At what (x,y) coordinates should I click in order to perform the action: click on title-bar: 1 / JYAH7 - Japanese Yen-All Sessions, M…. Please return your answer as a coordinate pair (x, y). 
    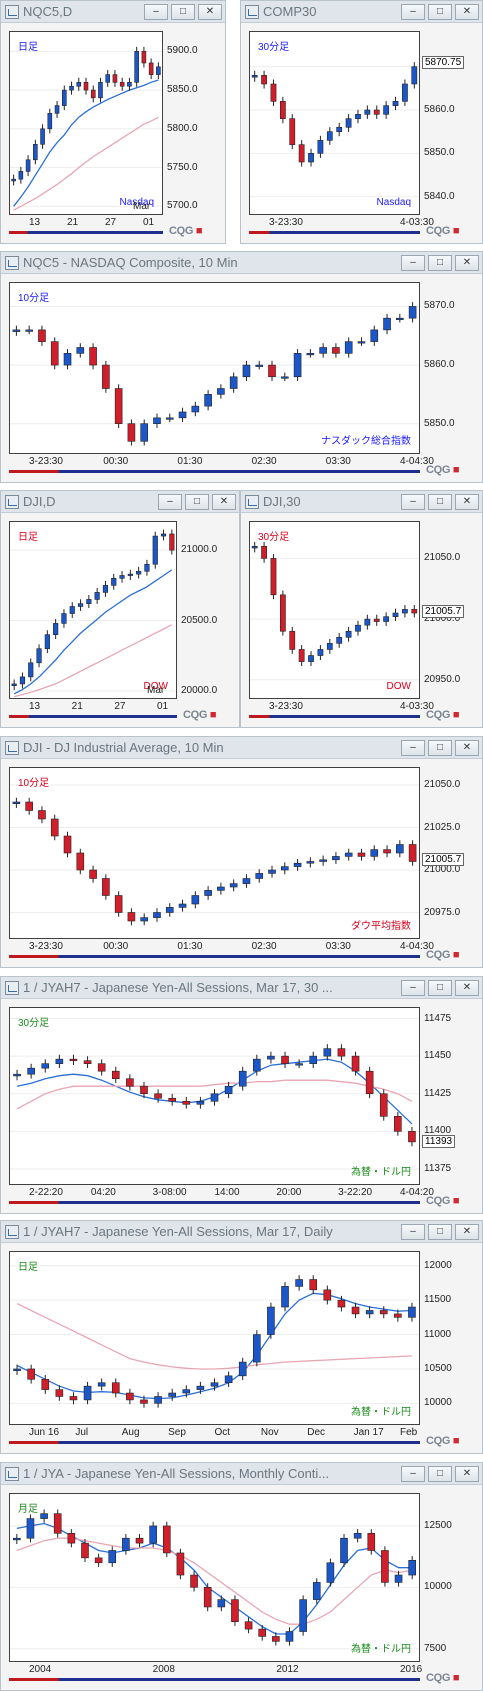
    Looking at the image, I should click on (241, 1232).